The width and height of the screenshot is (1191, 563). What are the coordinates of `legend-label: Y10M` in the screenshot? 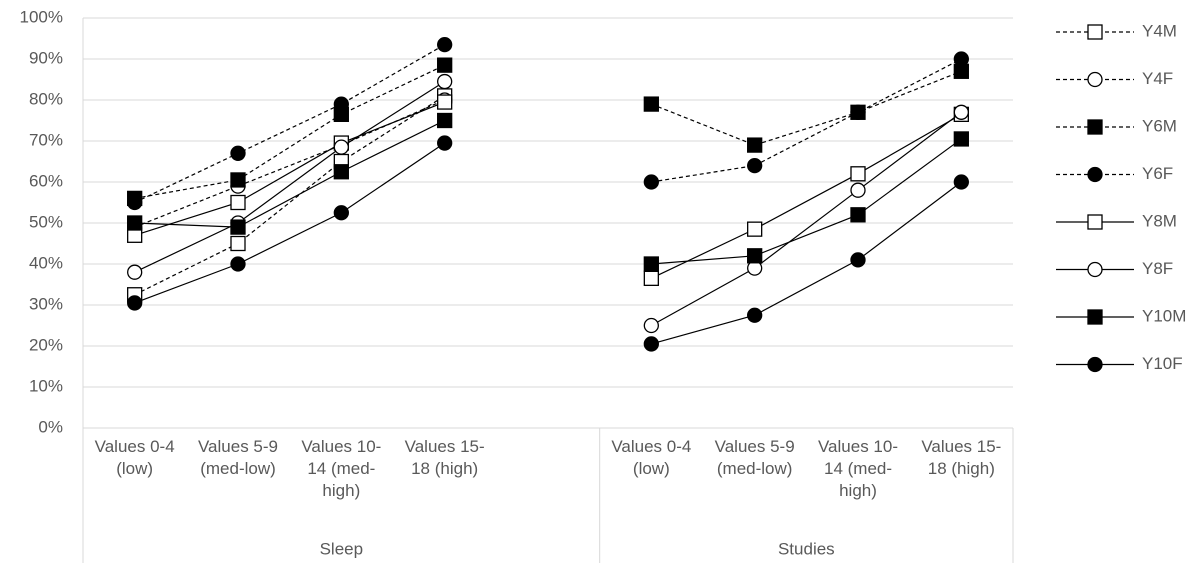 It's located at (1164, 315).